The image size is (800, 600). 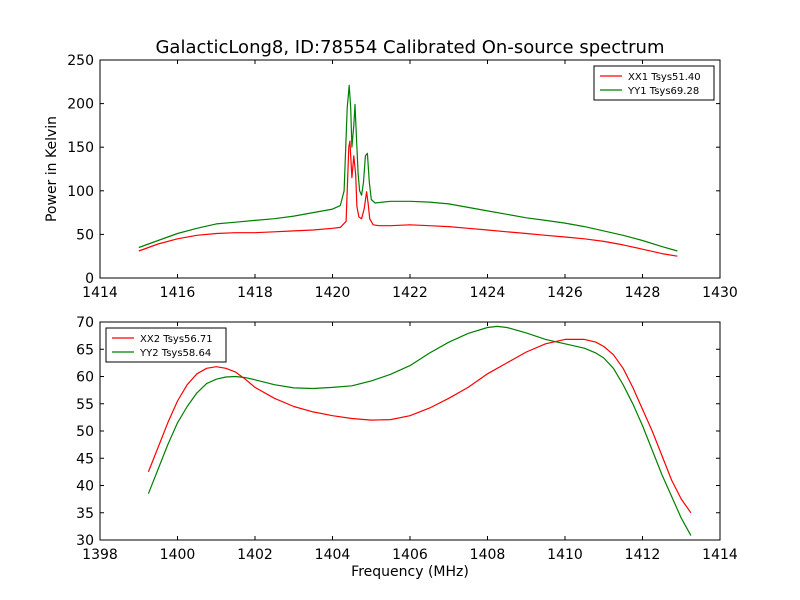 What do you see at coordinates (85, 378) in the screenshot?
I see `y-tick-label: 60` at bounding box center [85, 378].